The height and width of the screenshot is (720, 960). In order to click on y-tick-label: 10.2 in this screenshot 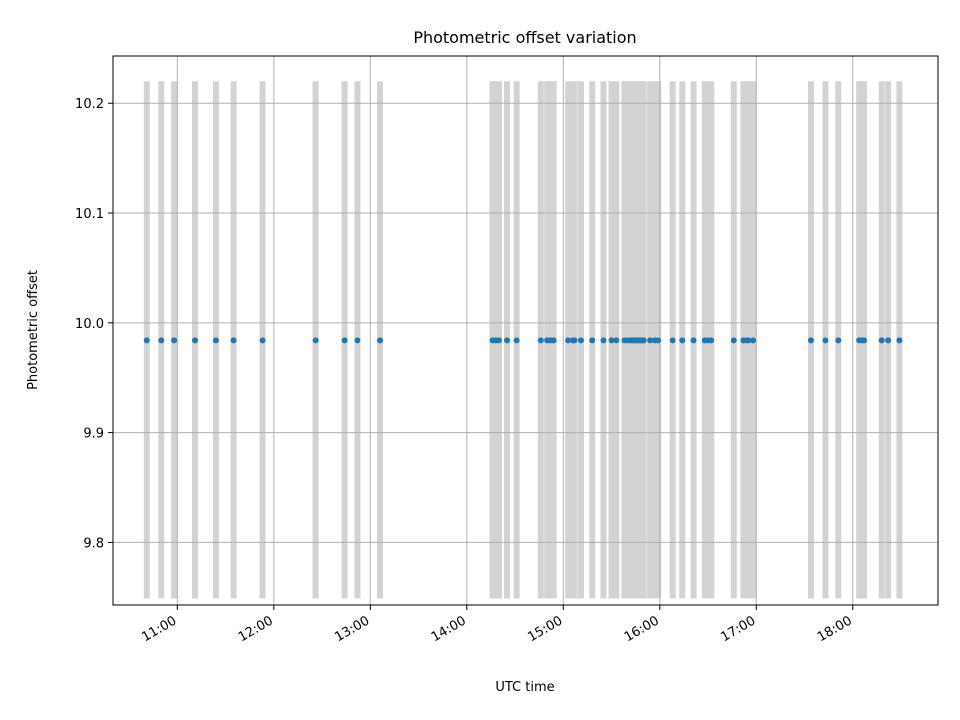, I will do `click(89, 104)`.